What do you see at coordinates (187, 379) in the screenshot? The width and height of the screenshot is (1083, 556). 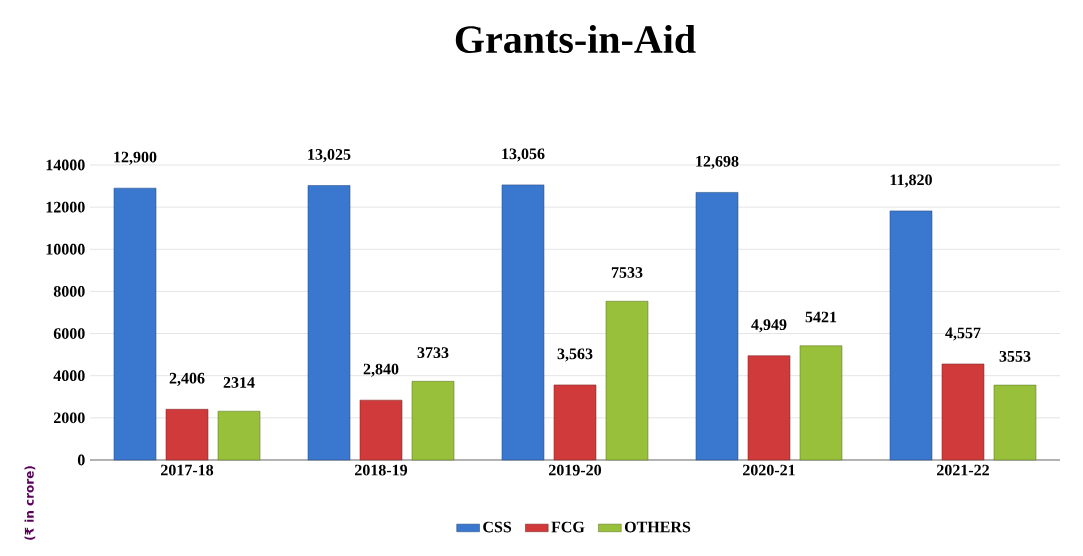 I see `data-label: 2,406` at bounding box center [187, 379].